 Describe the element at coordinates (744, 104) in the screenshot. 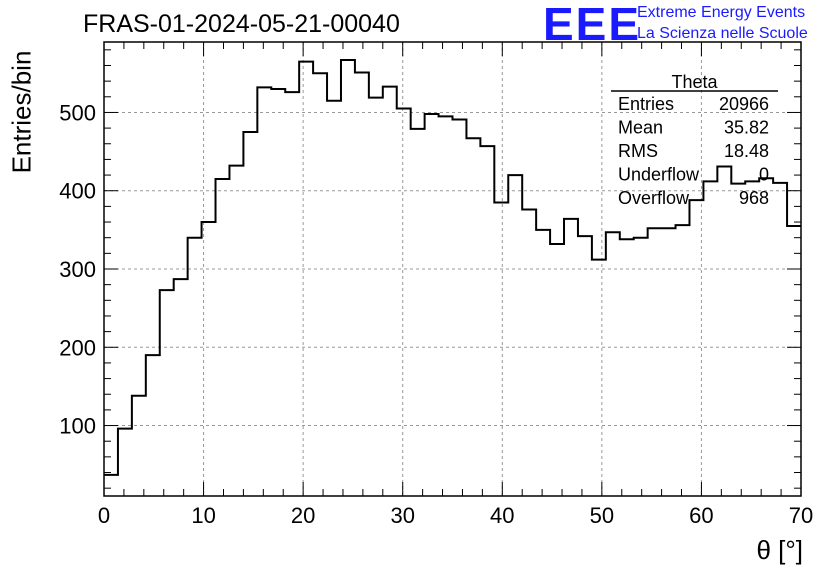

I see `stats-row-value: 20966` at that location.